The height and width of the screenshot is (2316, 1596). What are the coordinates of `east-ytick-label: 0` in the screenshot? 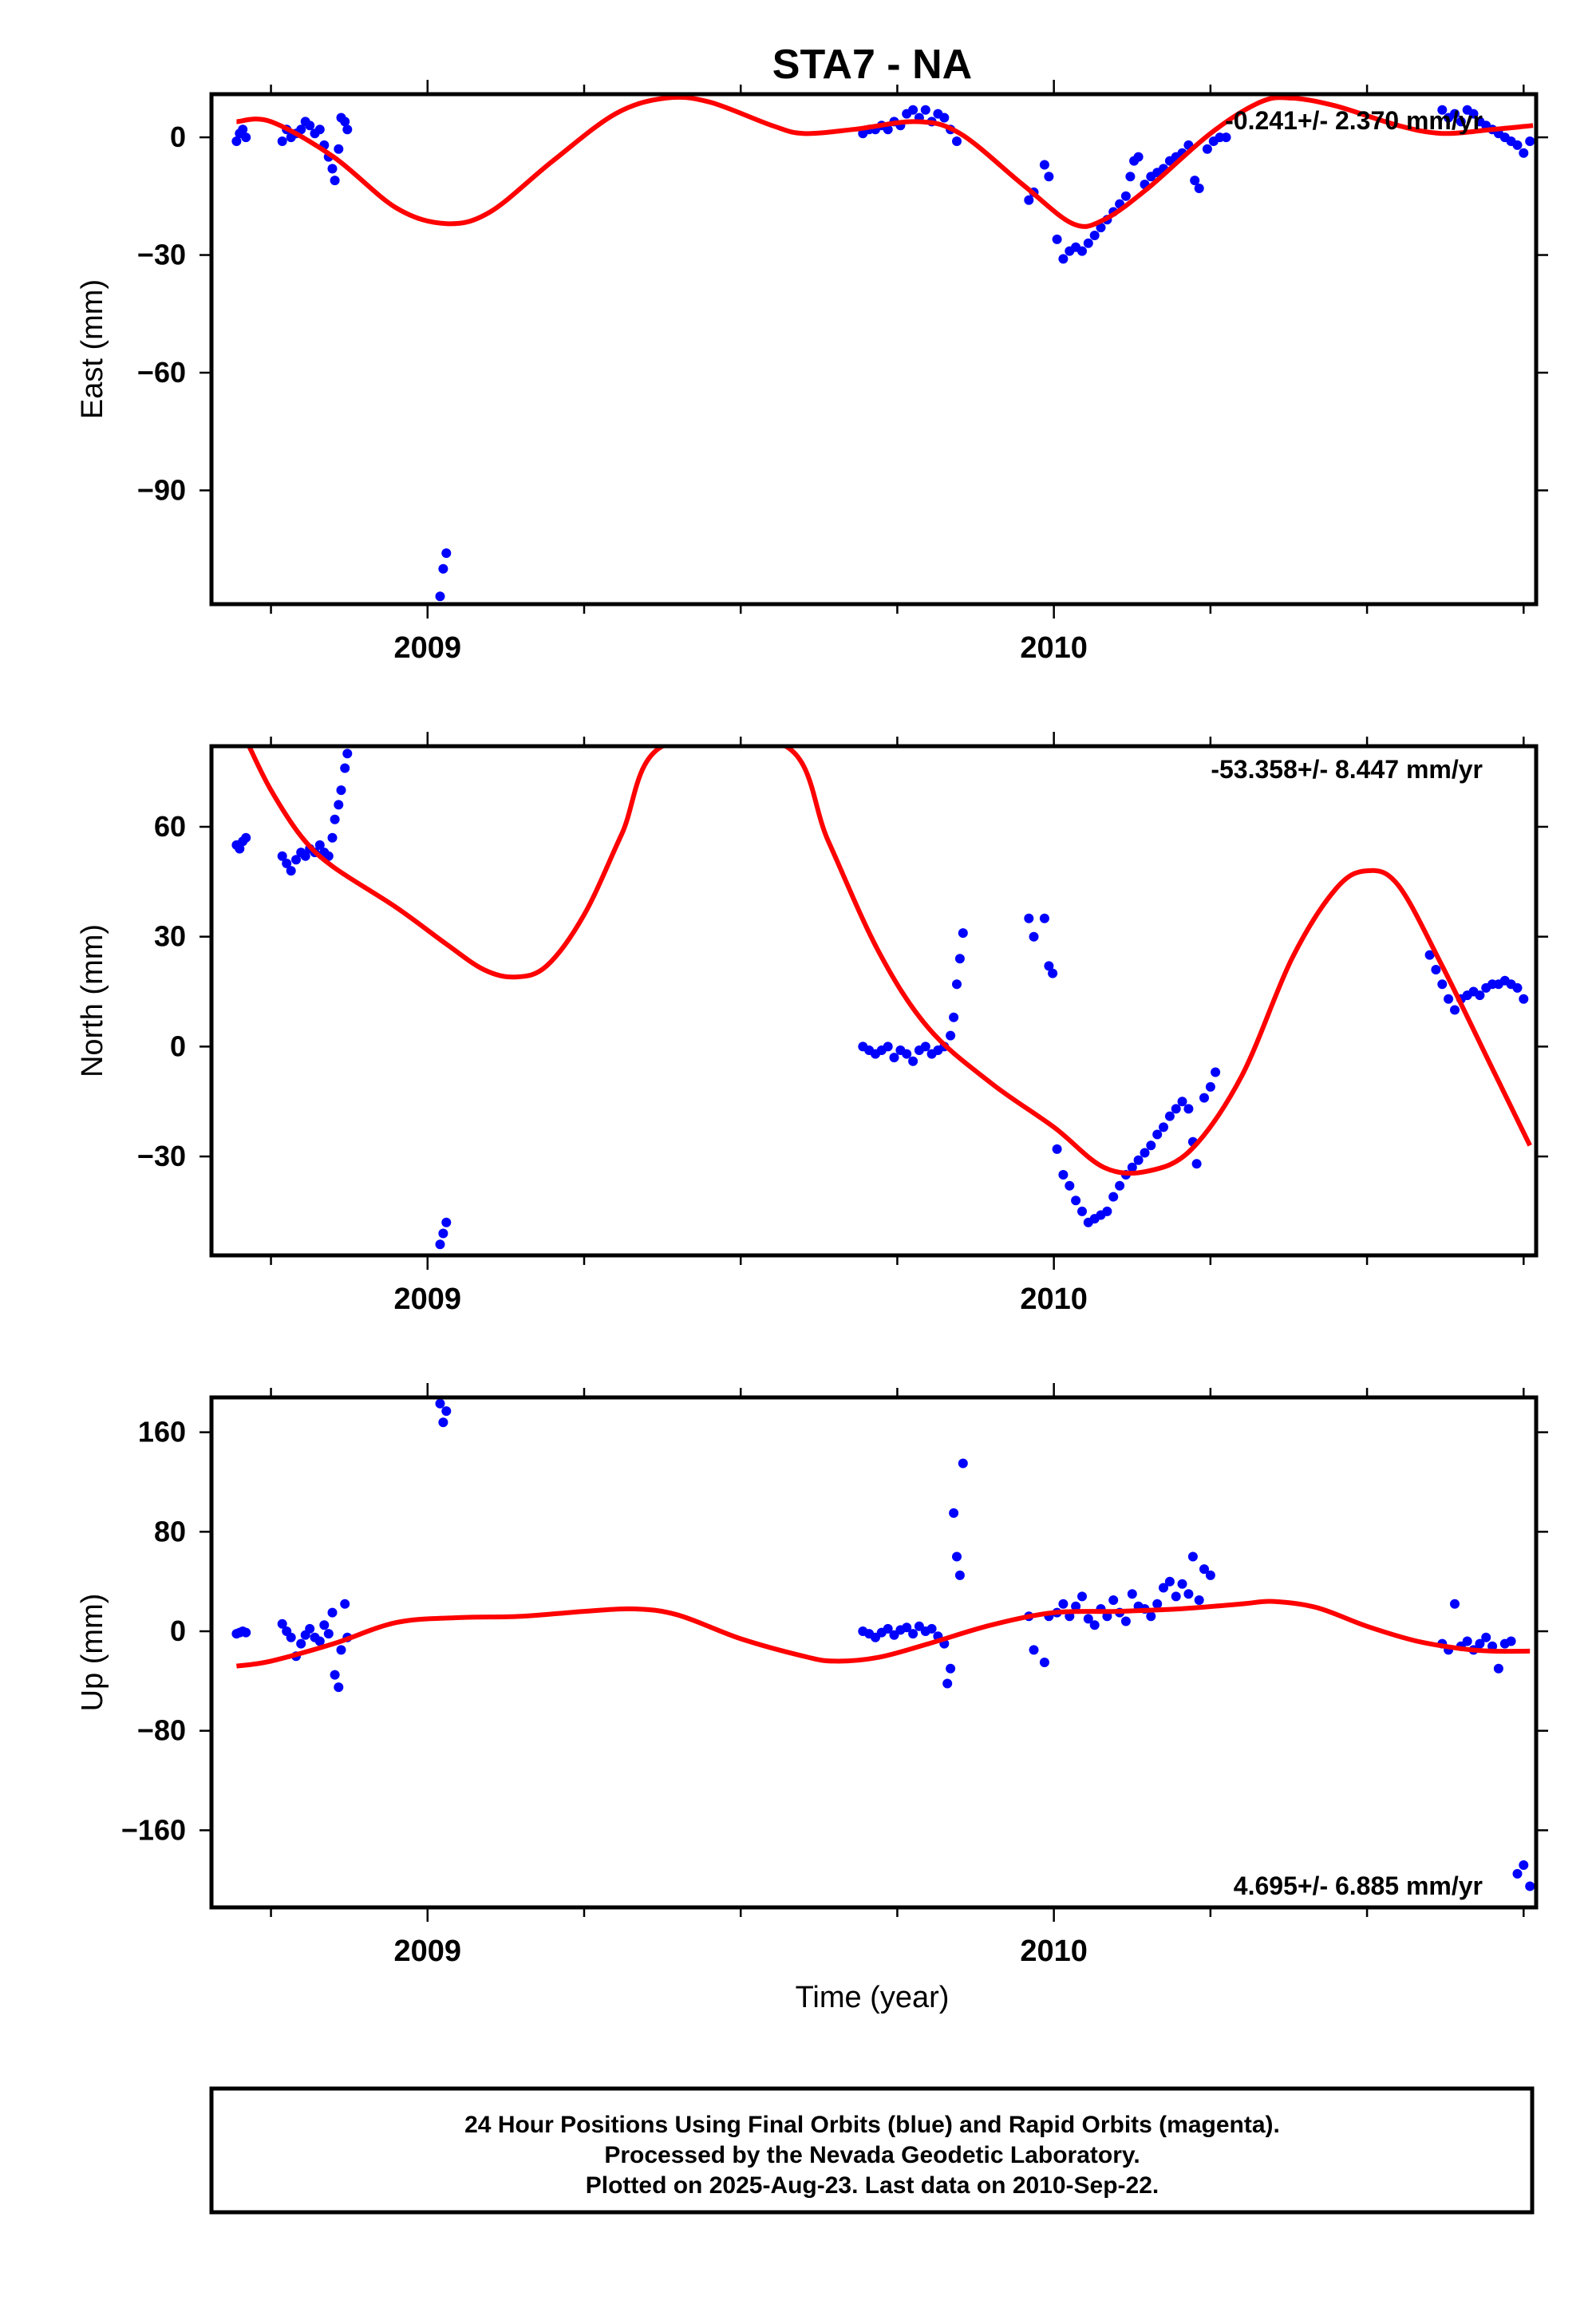 It's located at (178, 137).